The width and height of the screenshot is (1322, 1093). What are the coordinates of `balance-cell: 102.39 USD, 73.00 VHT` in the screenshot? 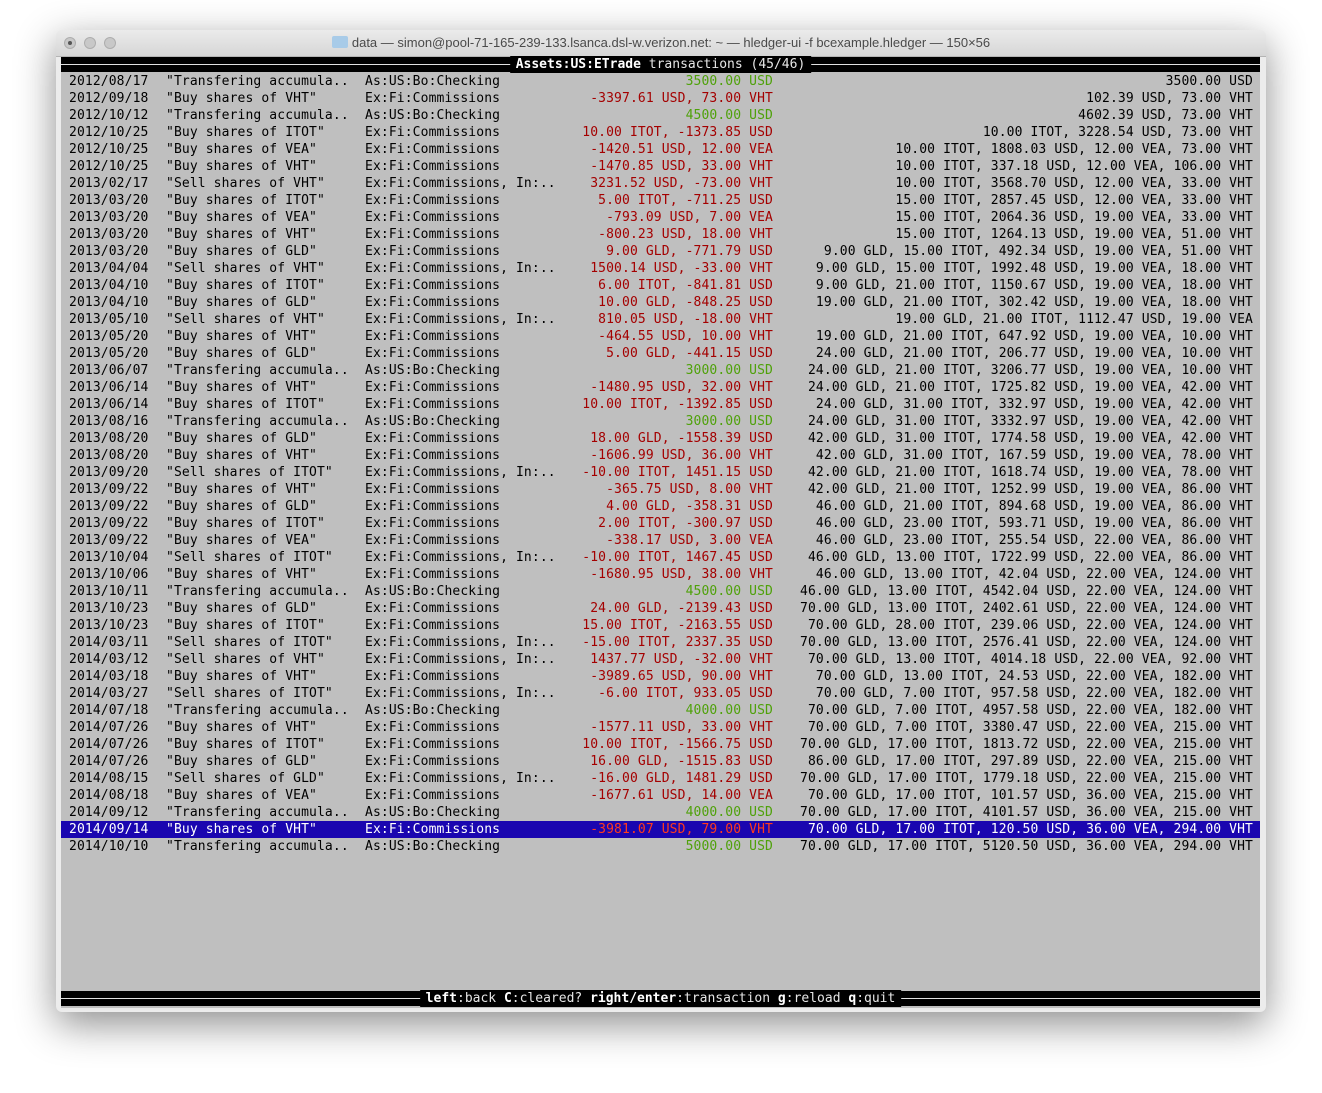 It's located at (1169, 98).